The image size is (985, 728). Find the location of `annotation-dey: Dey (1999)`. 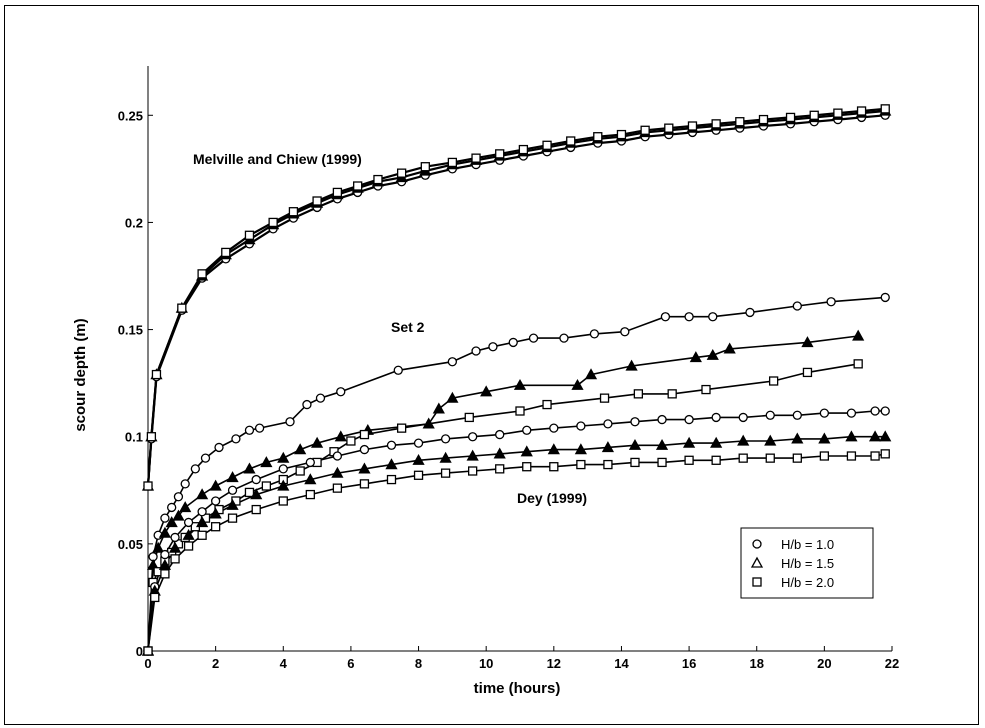

annotation-dey: Dey (1999) is located at coordinates (552, 498).